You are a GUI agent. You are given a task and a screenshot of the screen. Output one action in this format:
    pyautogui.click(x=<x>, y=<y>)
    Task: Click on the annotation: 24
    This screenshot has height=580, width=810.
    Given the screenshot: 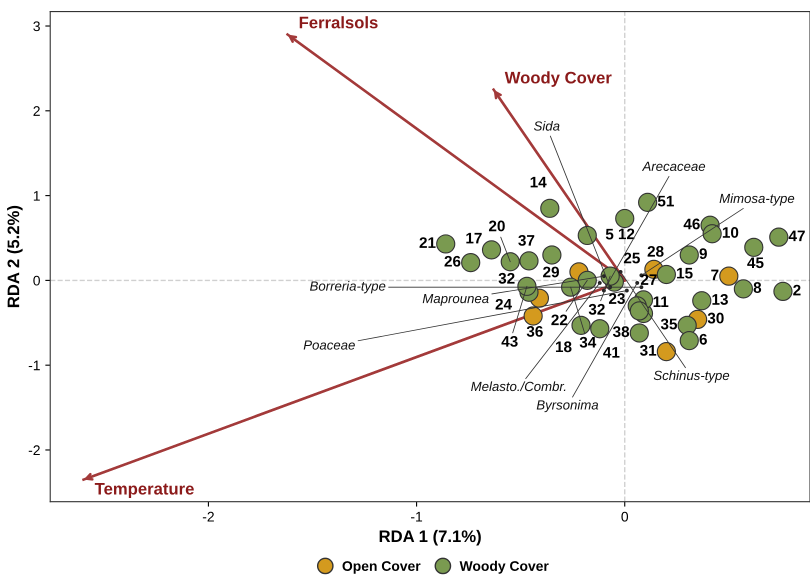 What is the action you would take?
    pyautogui.click(x=504, y=304)
    